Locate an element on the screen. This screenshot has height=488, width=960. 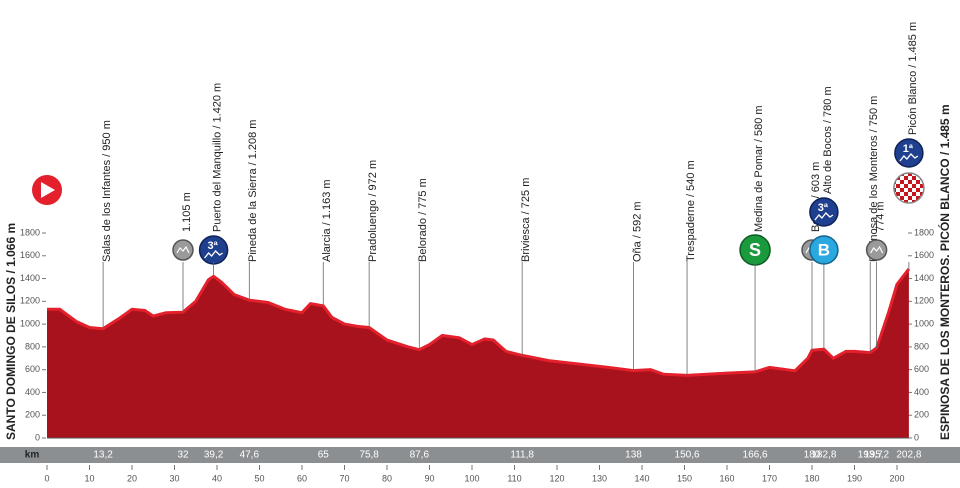
y2-tick-label: 1400 is located at coordinates (924, 278).